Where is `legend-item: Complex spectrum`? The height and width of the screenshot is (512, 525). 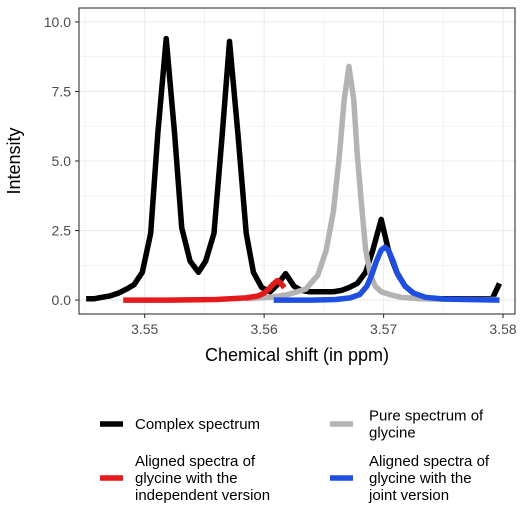
legend-item: Complex spectrum is located at coordinates (180, 424).